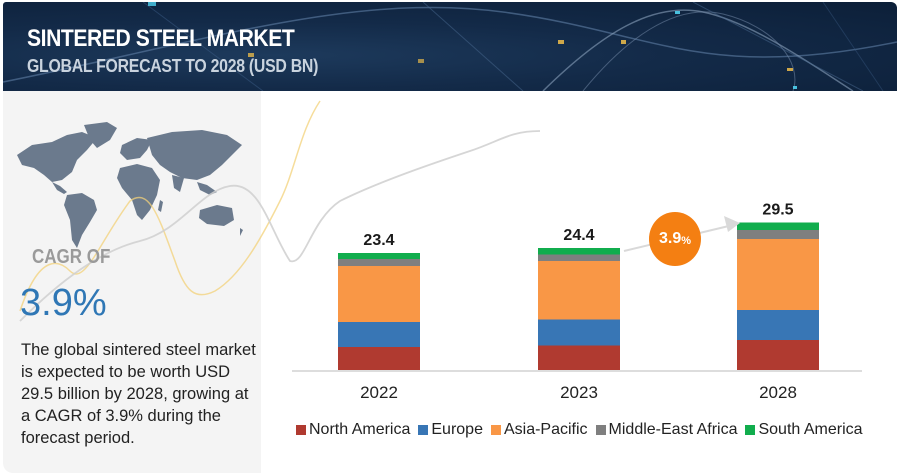  What do you see at coordinates (378, 240) in the screenshot?
I see `total-label-2022: 23.4` at bounding box center [378, 240].